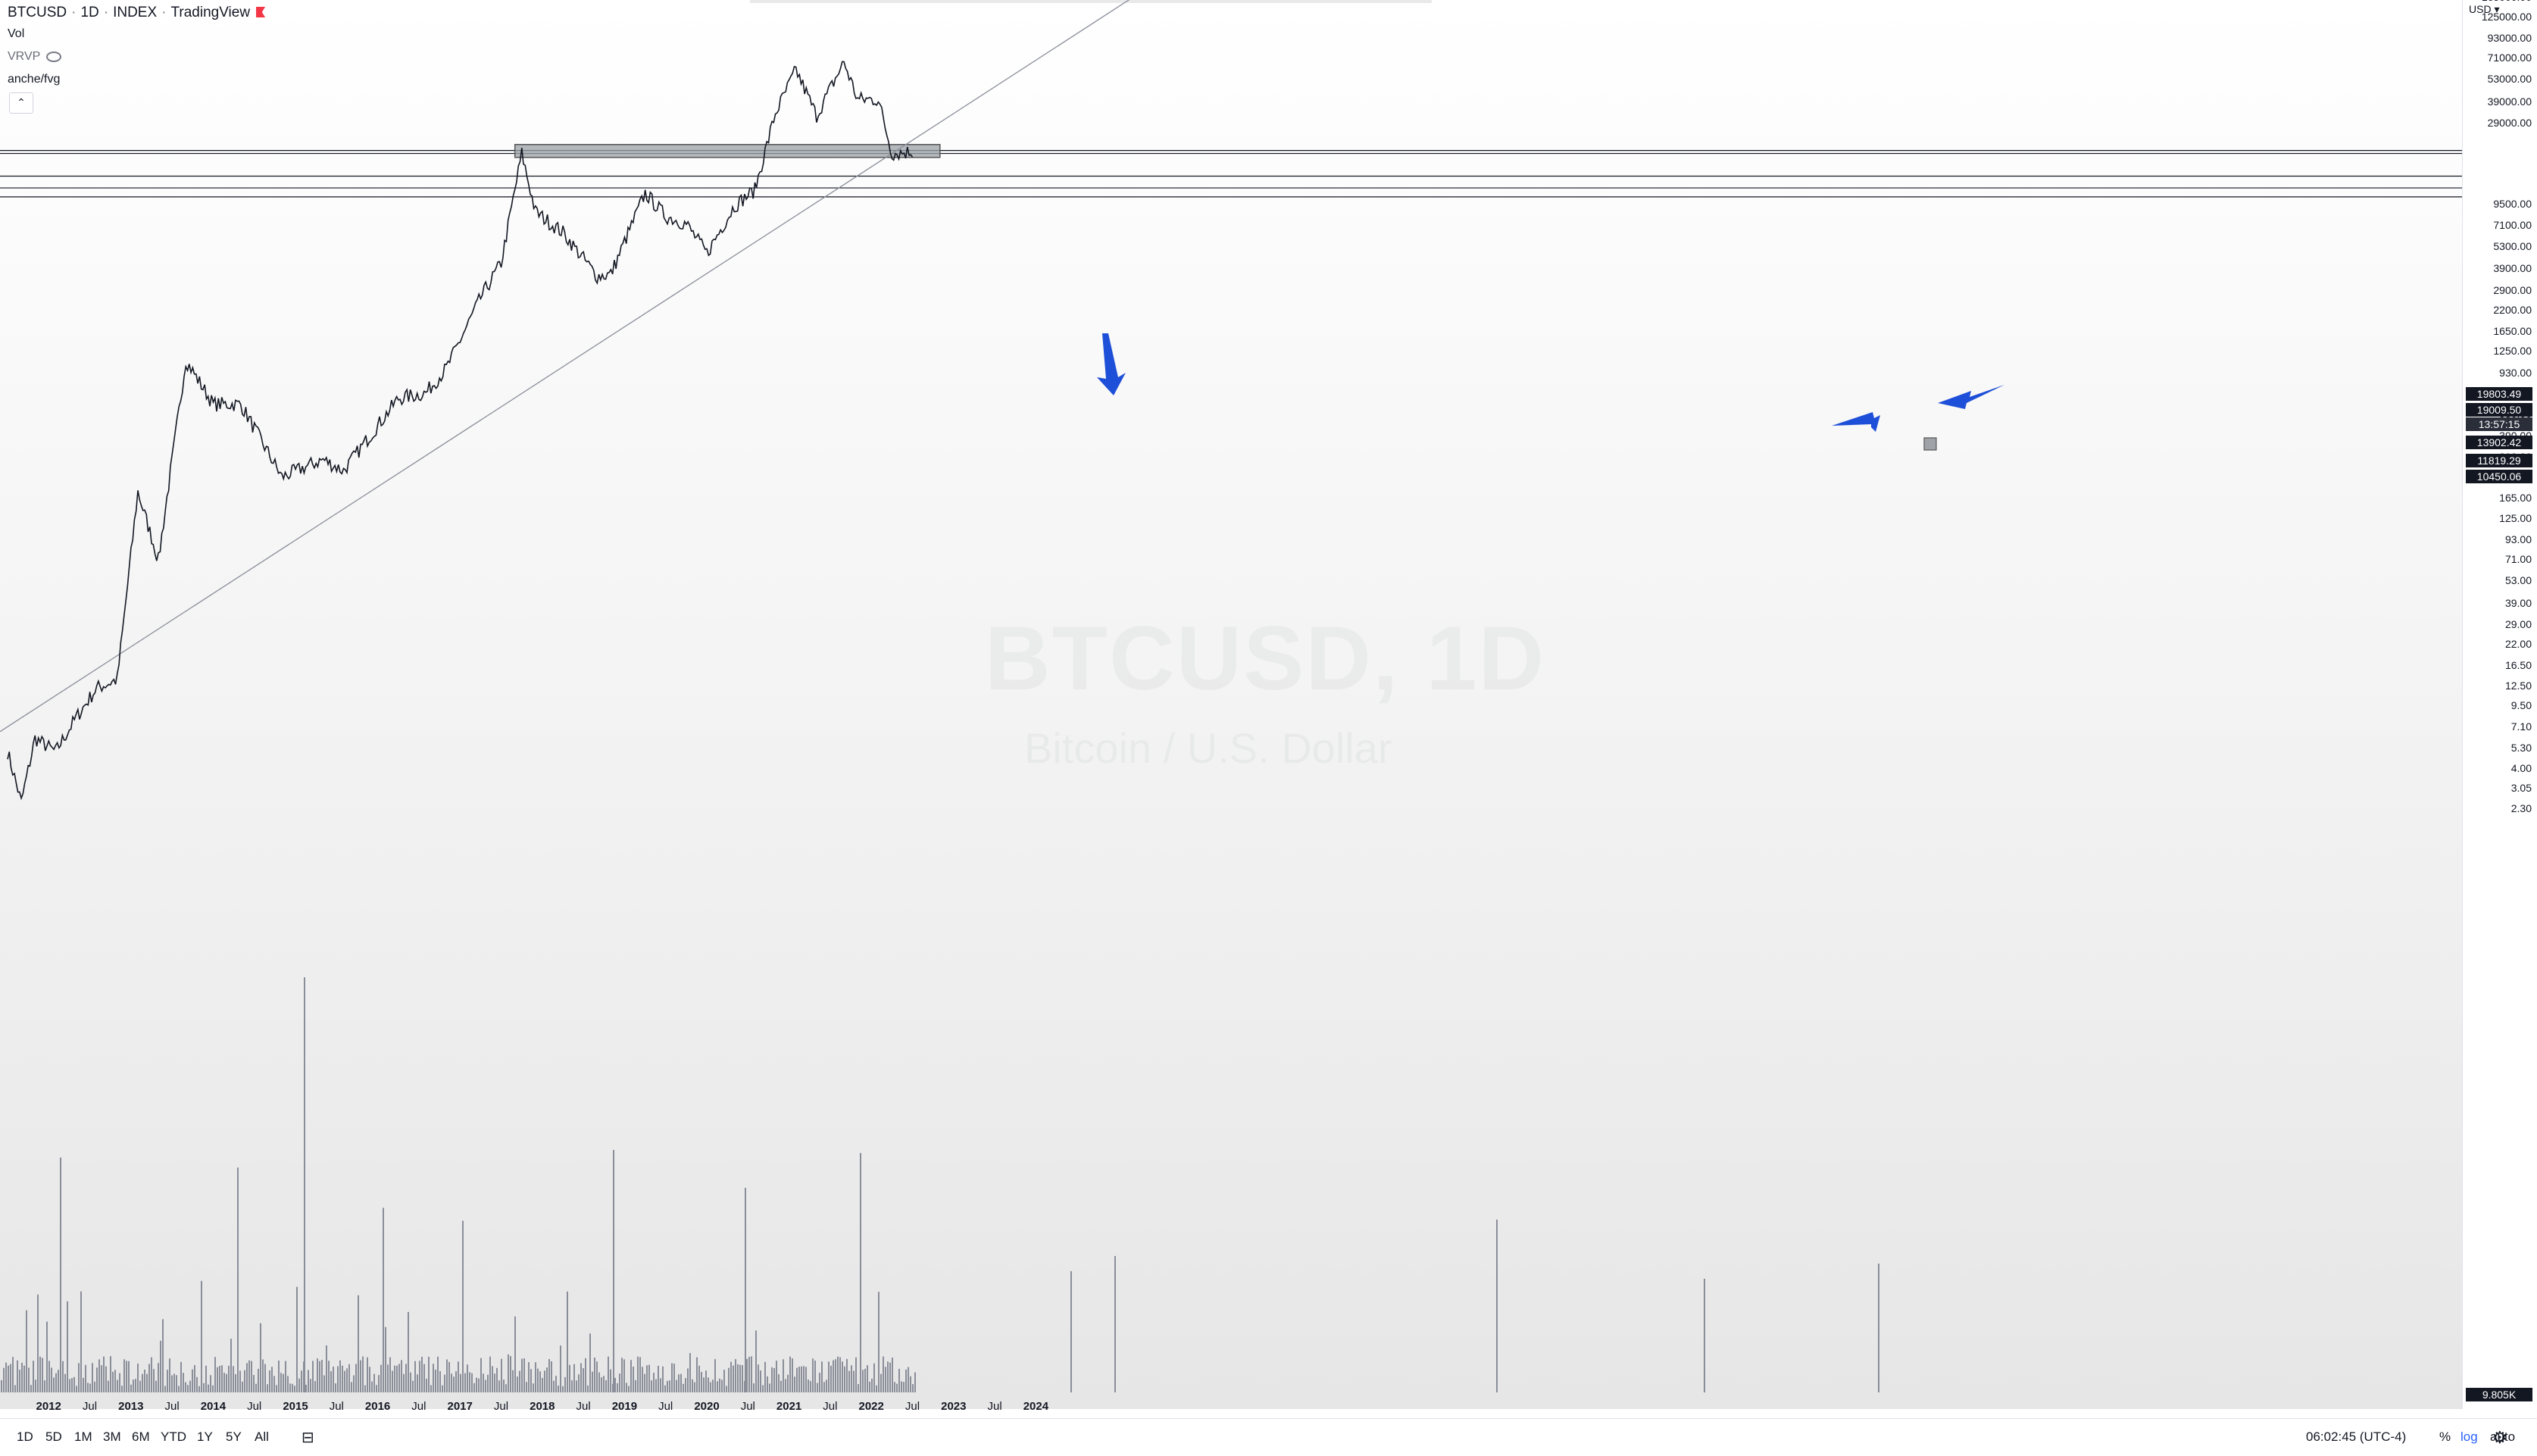  What do you see at coordinates (2512, 351) in the screenshot?
I see `price-scale-label: 1250.00` at bounding box center [2512, 351].